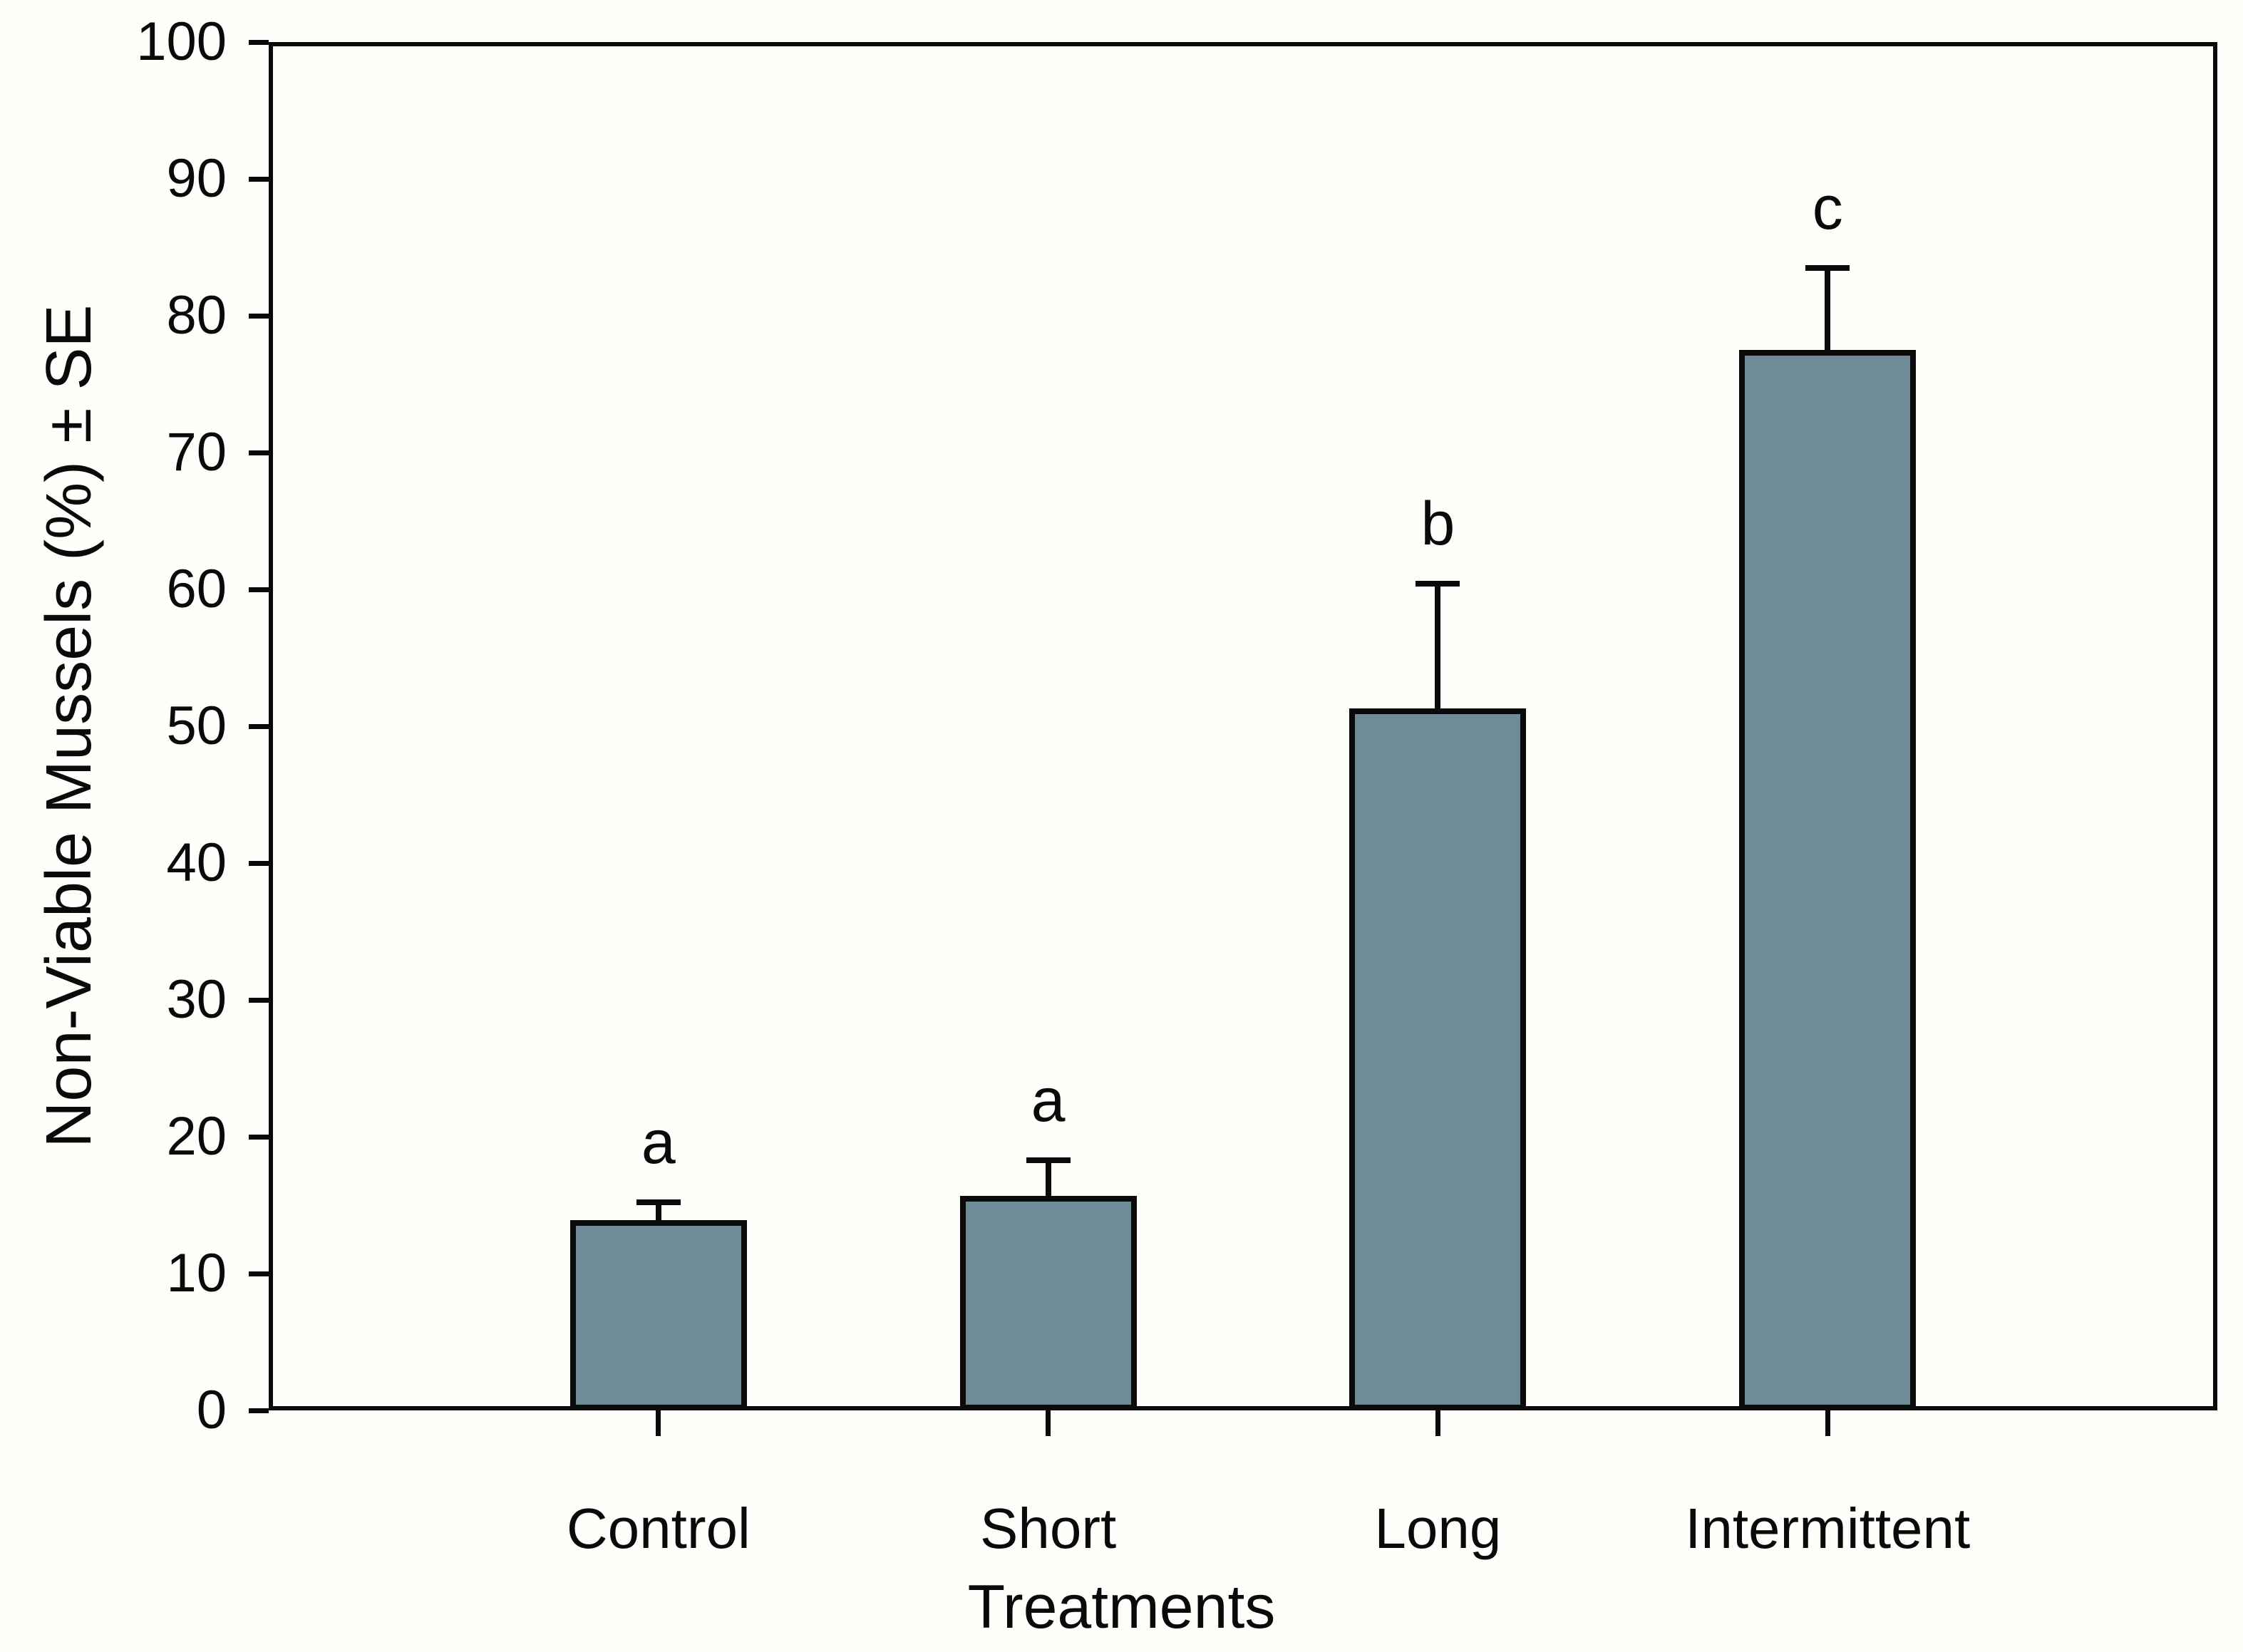  What do you see at coordinates (1048, 1303) in the screenshot?
I see `bar-short` at bounding box center [1048, 1303].